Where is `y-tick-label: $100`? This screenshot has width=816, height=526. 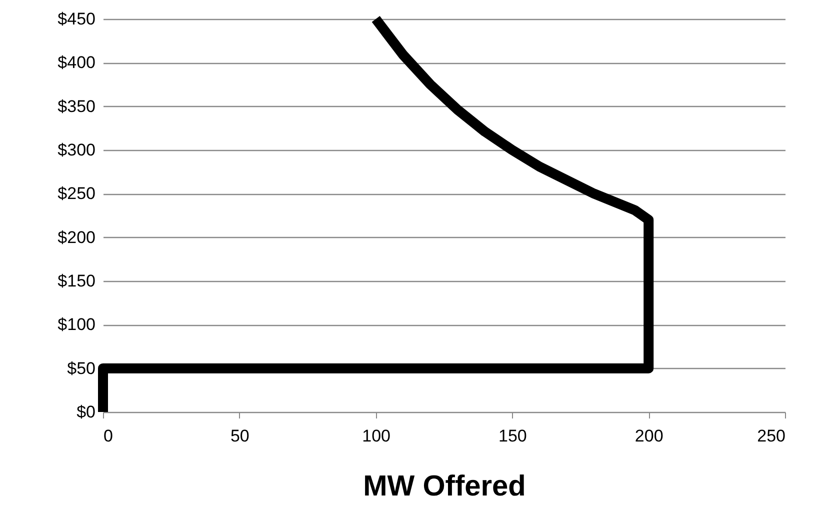
y-tick-label: $100 is located at coordinates (77, 324).